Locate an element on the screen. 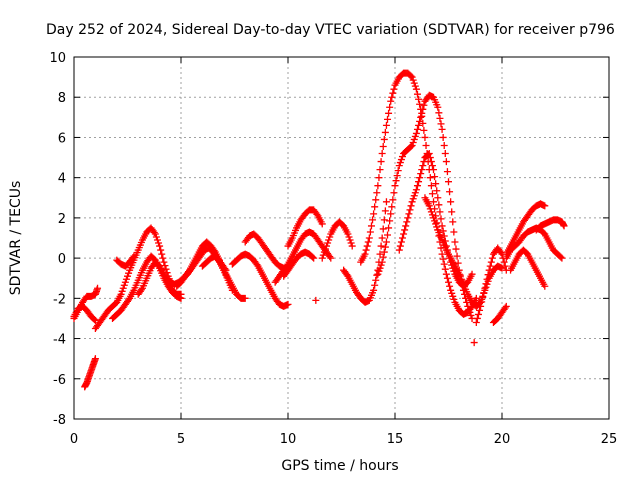 This screenshot has width=640, height=480. y-axis-label: SDTVAR / TECUs is located at coordinates (16, 238).